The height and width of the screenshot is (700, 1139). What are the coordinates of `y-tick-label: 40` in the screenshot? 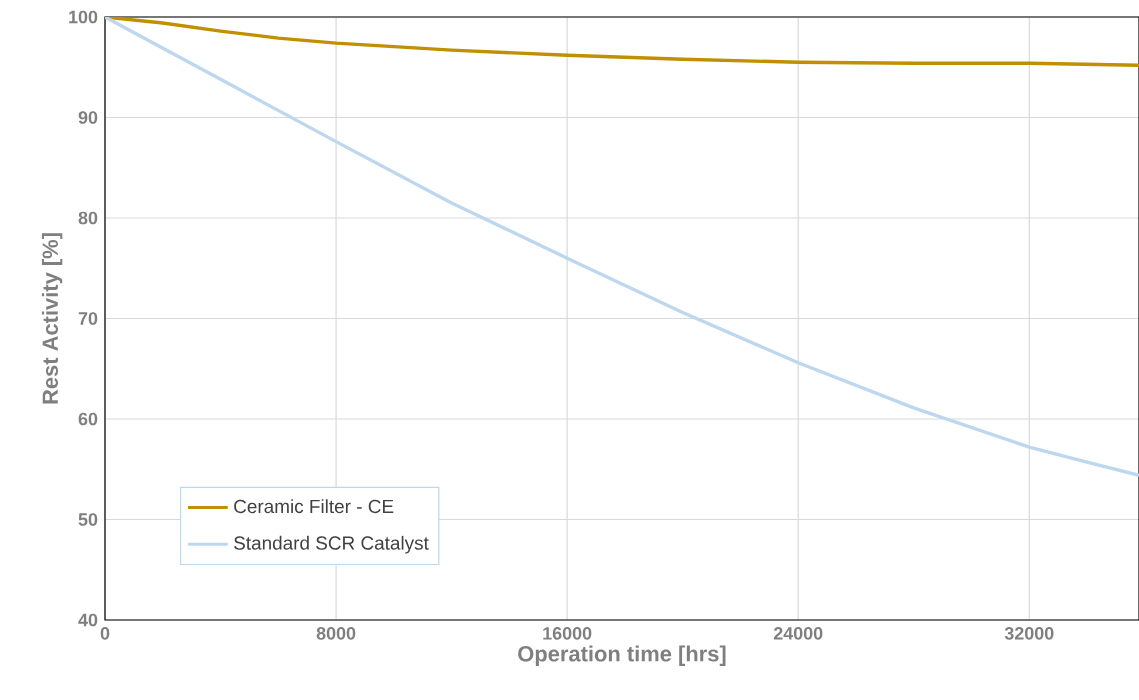 It's located at (88, 620).